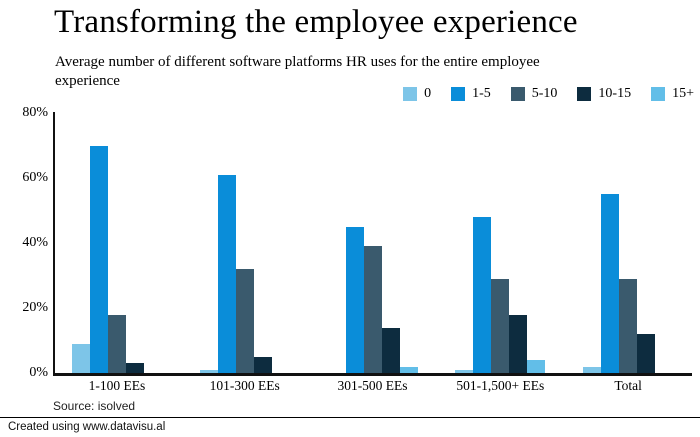  What do you see at coordinates (316, 22) in the screenshot?
I see `page-title: Transforming the employee experience` at bounding box center [316, 22].